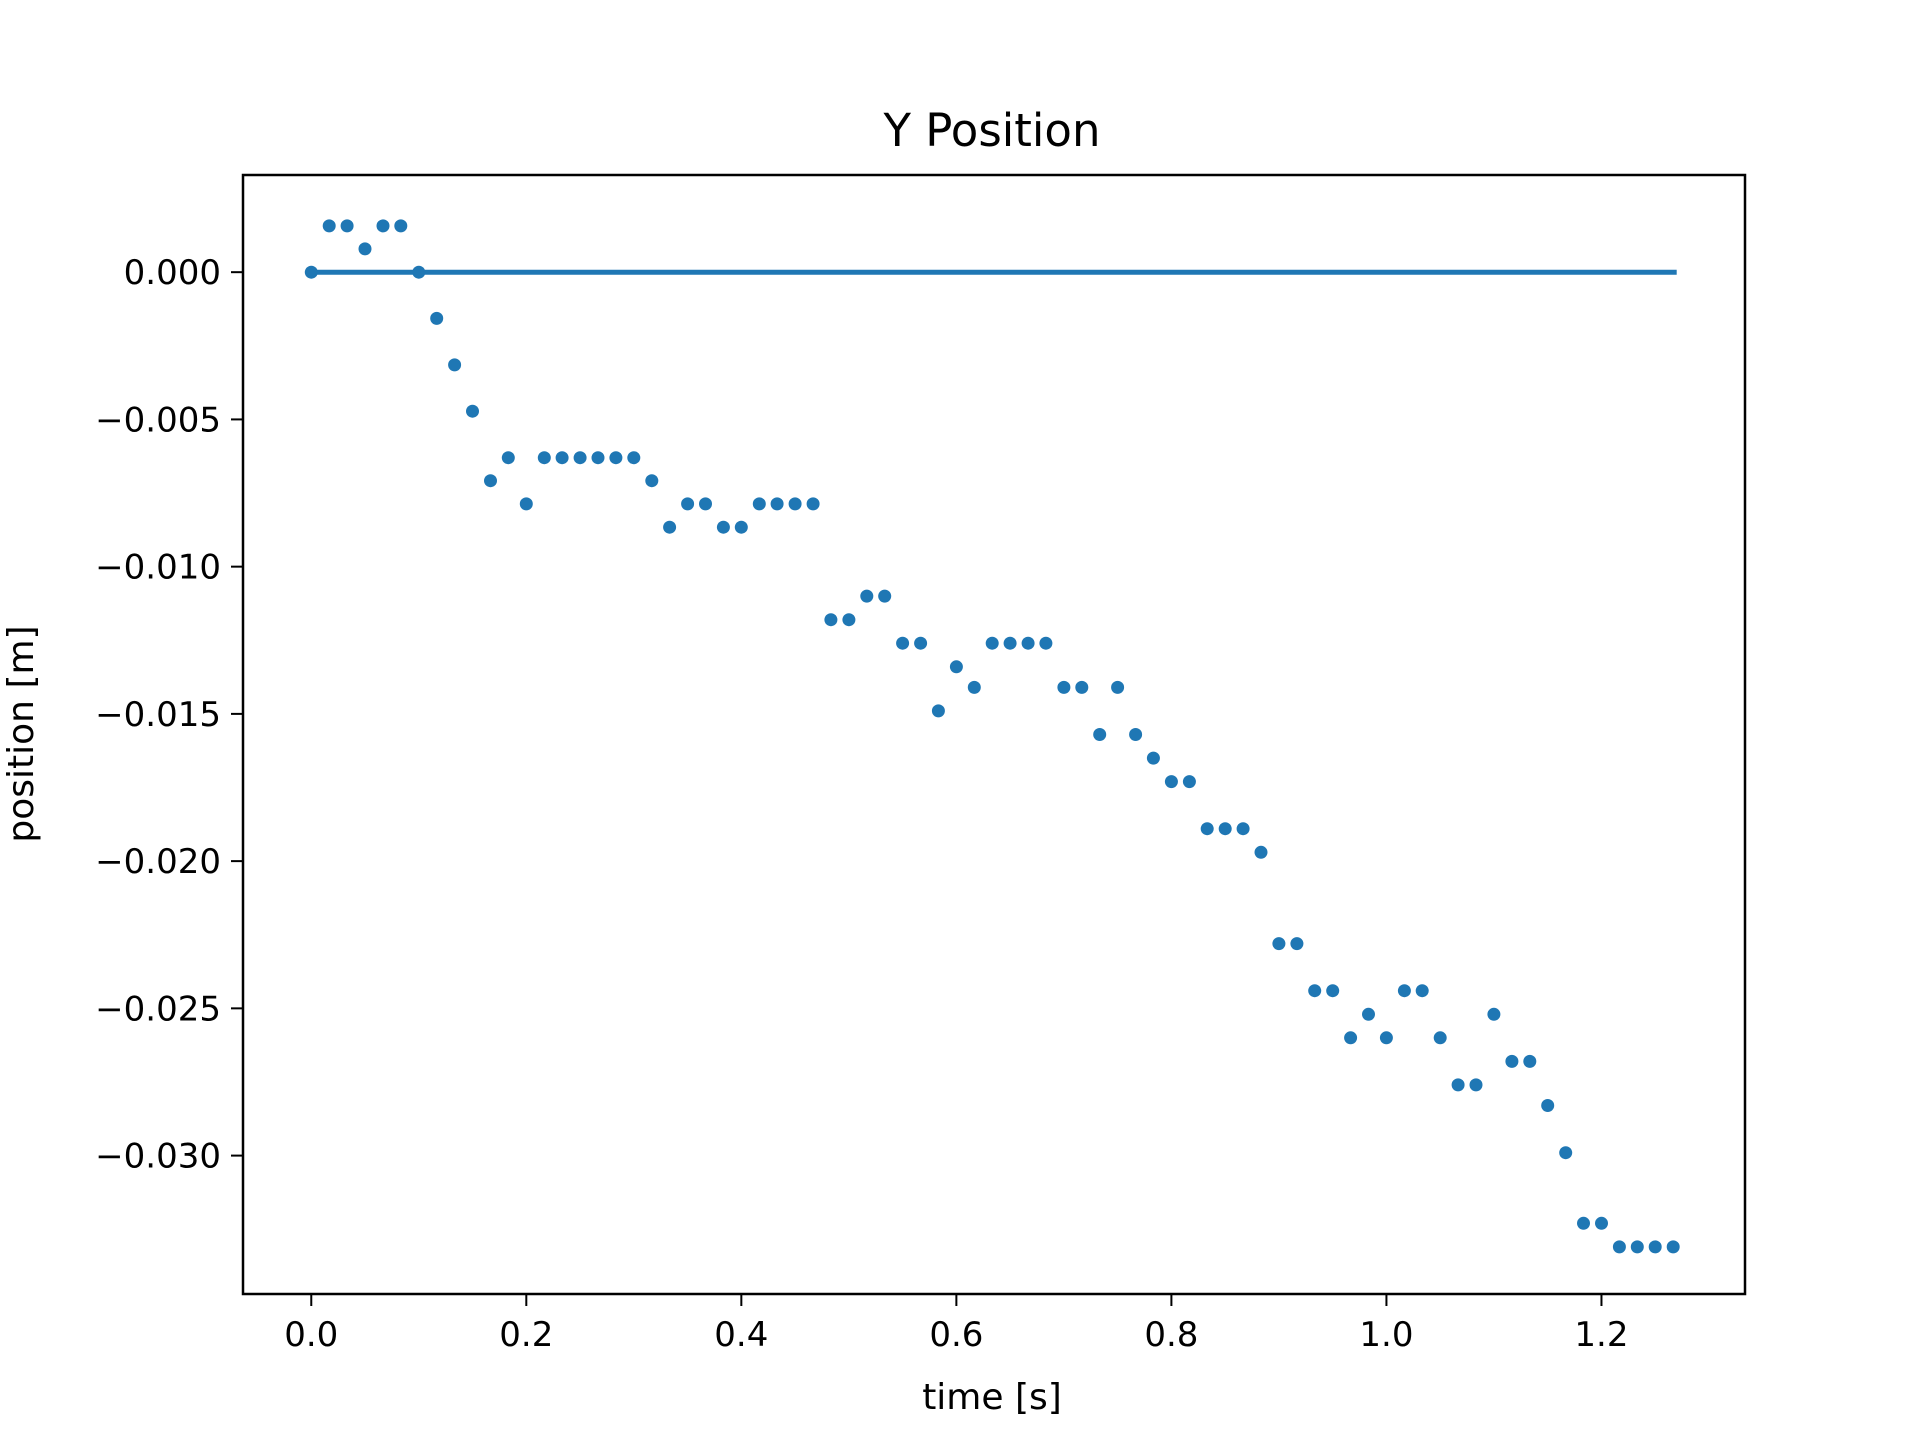 The width and height of the screenshot is (1920, 1440). Describe the element at coordinates (158, 715) in the screenshot. I see `y-tick-label: −0.015` at that location.